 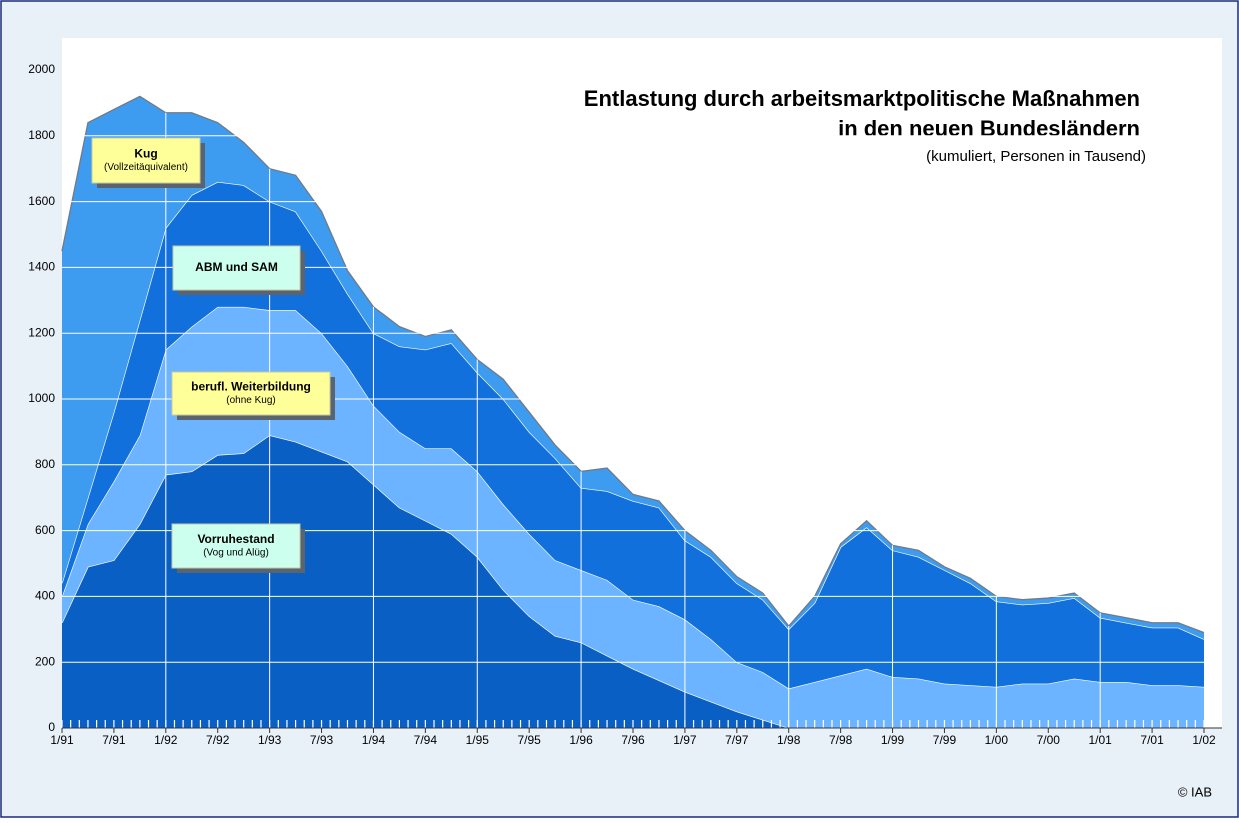 I want to click on x-tick-label: 1/94, so click(x=374, y=740).